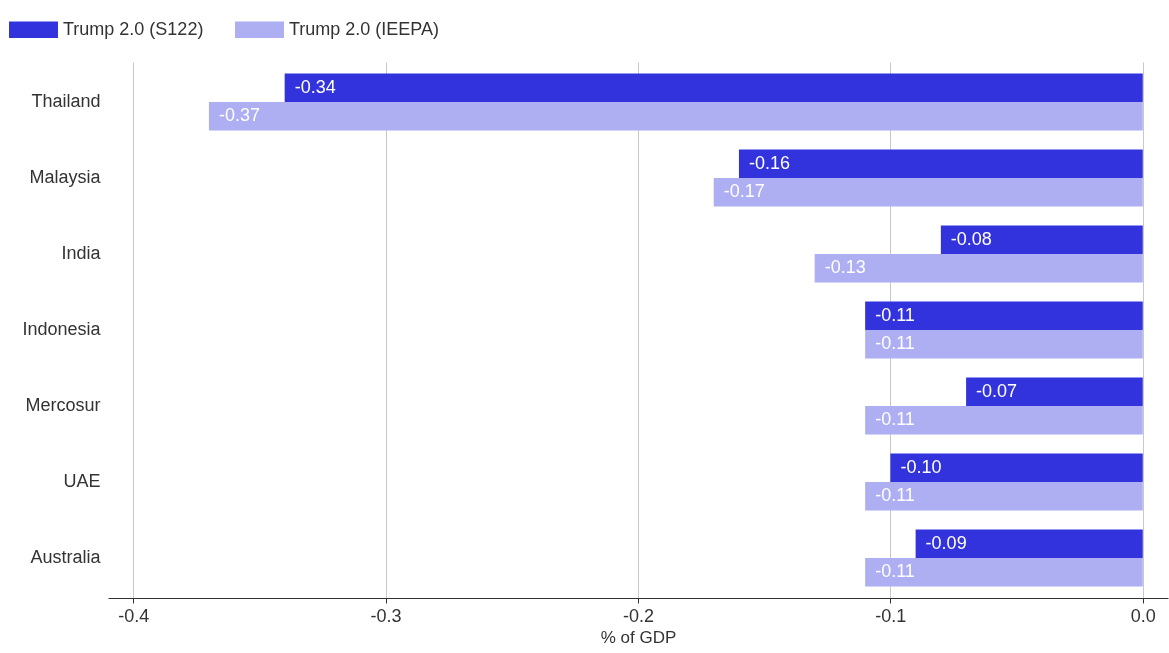 This screenshot has width=1169, height=653. Describe the element at coordinates (997, 390) in the screenshot. I see `data-label: -0.07` at that location.